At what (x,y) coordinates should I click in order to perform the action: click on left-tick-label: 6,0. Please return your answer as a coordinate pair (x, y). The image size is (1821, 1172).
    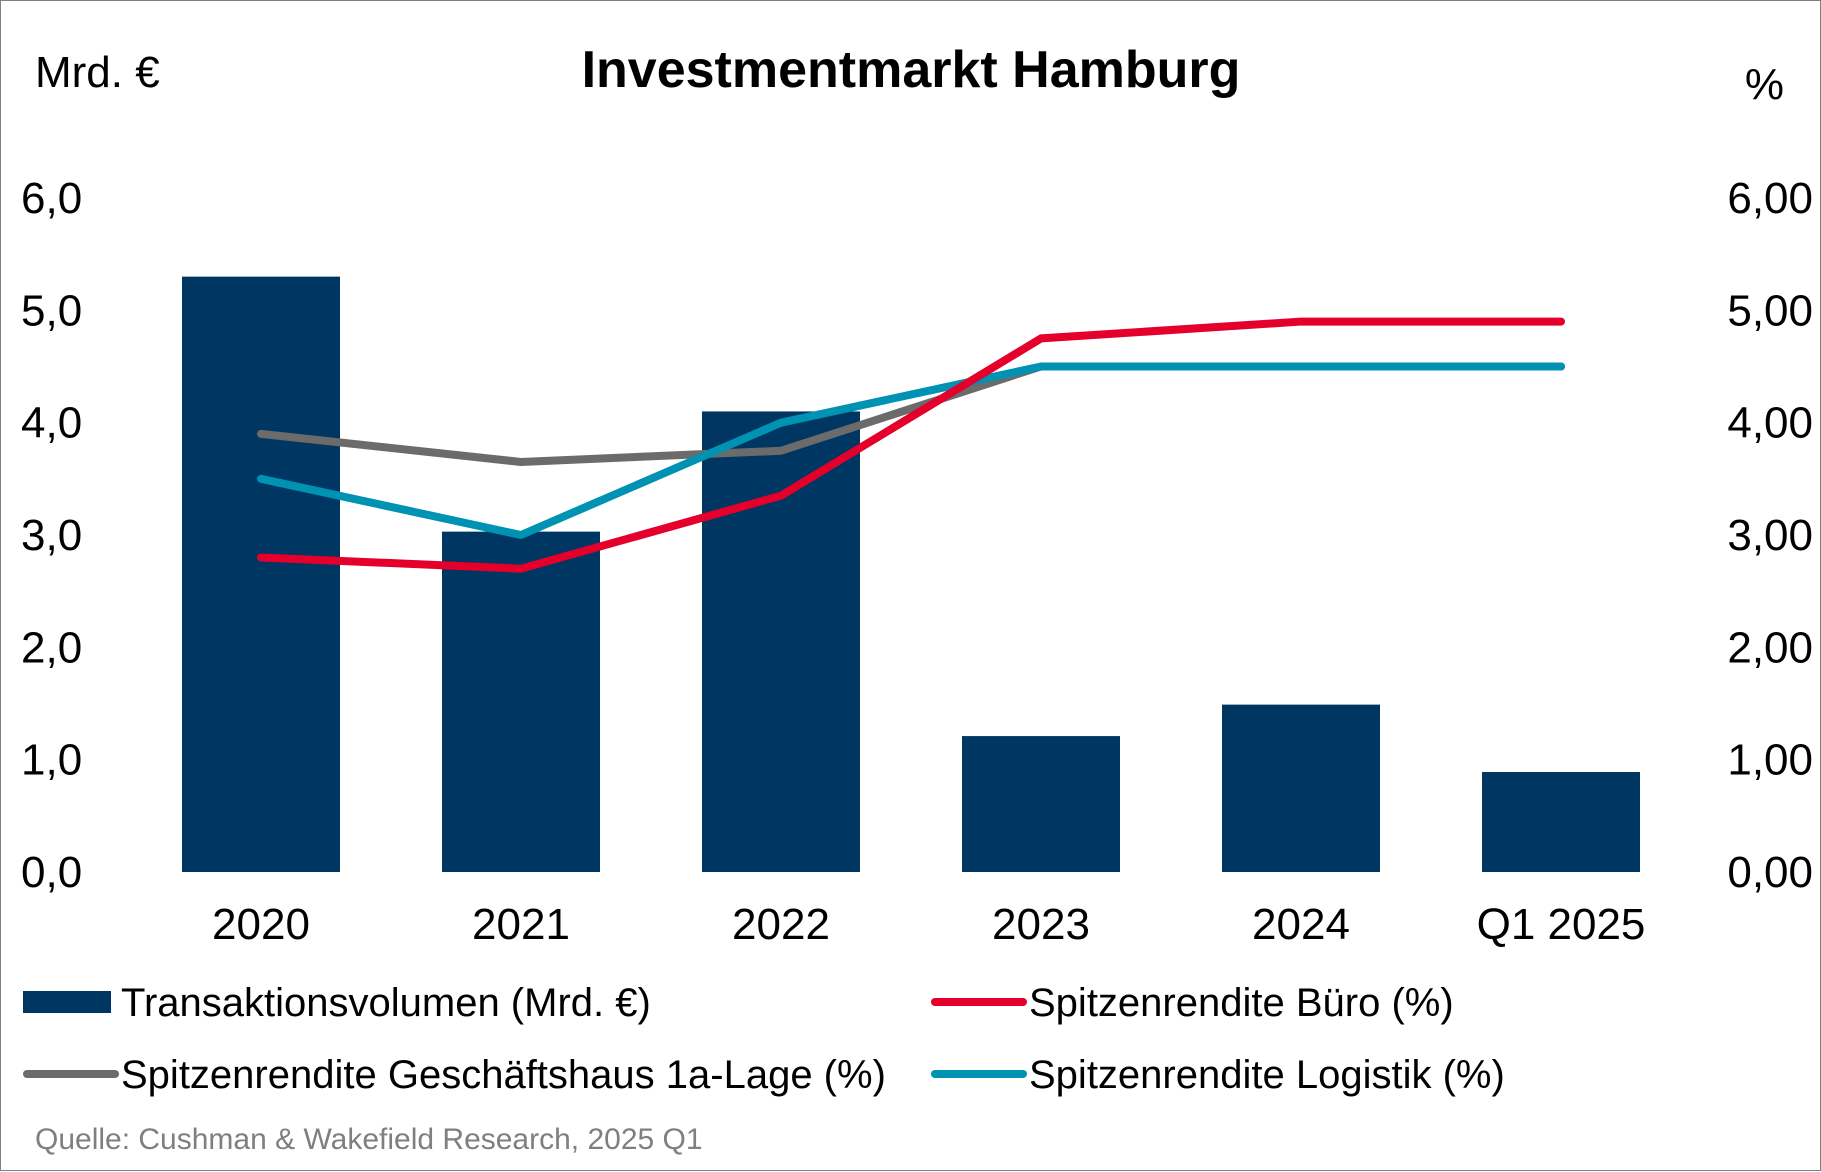
    Looking at the image, I should click on (51, 198).